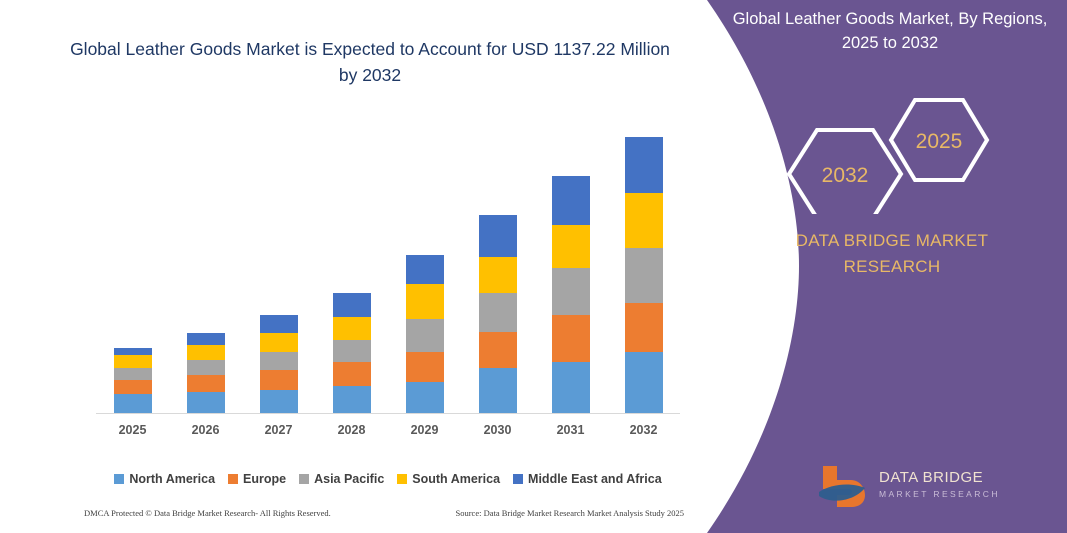 Image resolution: width=1067 pixels, height=533 pixels. Describe the element at coordinates (892, 240) in the screenshot. I see `brand-name-line1: DATA BRIDGE MARKET` at that location.